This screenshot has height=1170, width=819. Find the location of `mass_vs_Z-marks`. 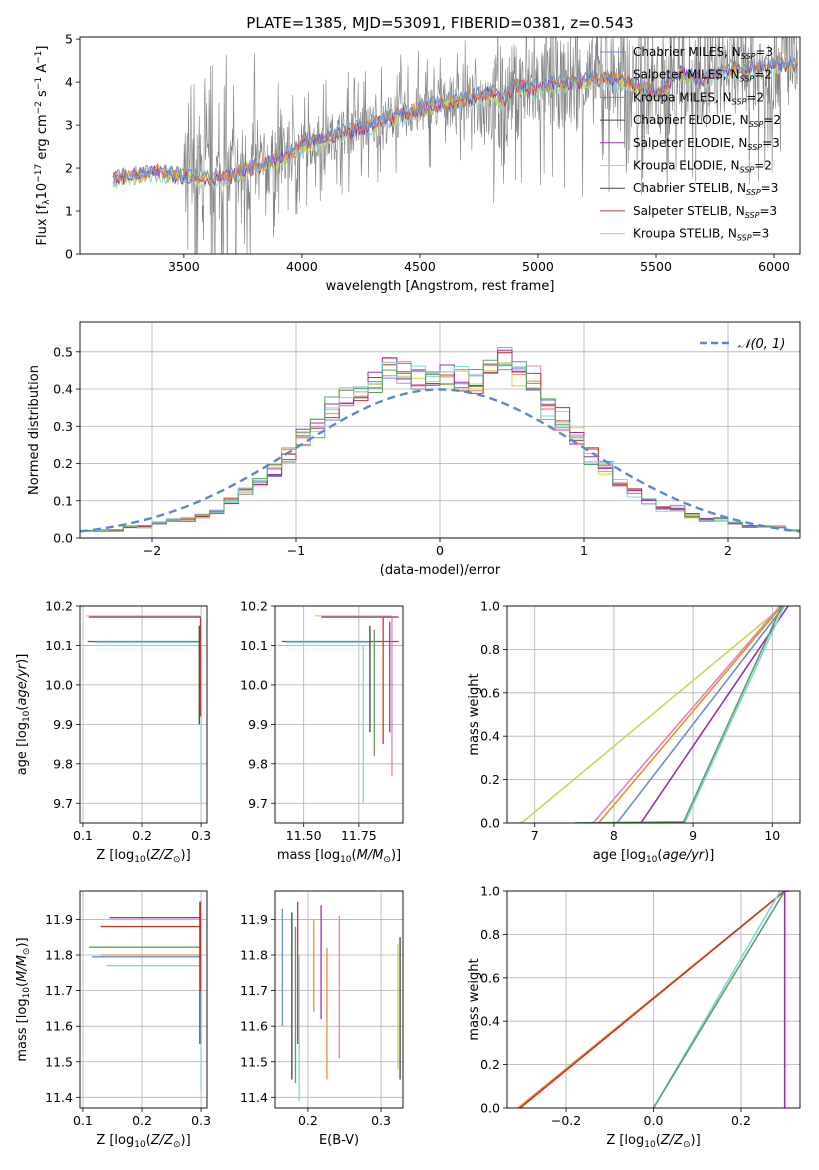

mass_vs_Z-marks is located at coordinates (145, 996).